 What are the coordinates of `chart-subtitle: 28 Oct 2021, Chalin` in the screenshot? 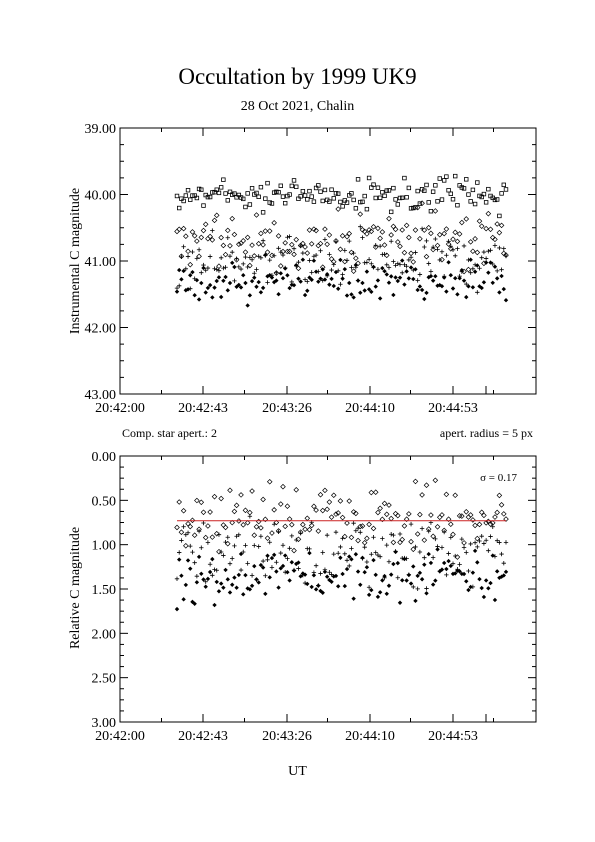 It's located at (297, 106).